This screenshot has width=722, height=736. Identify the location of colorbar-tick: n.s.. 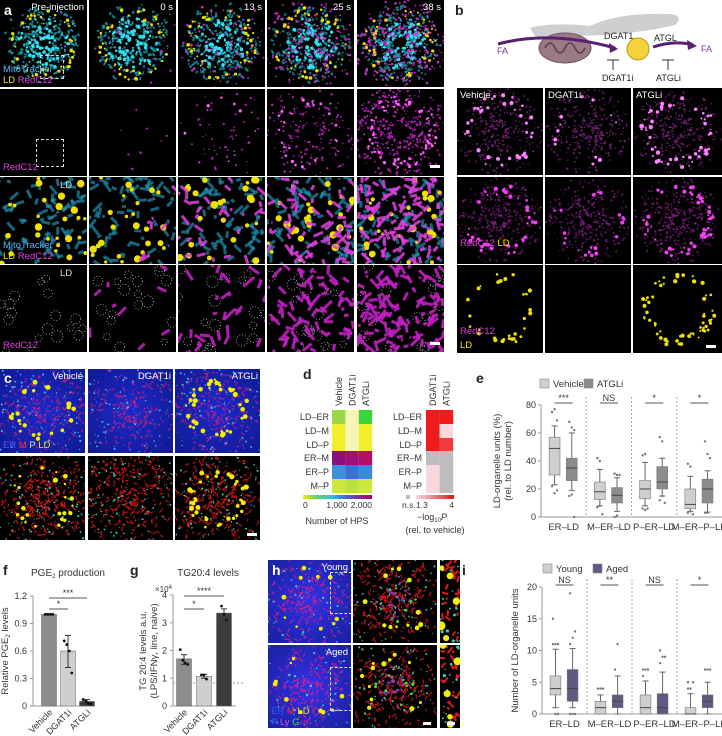
(409, 505).